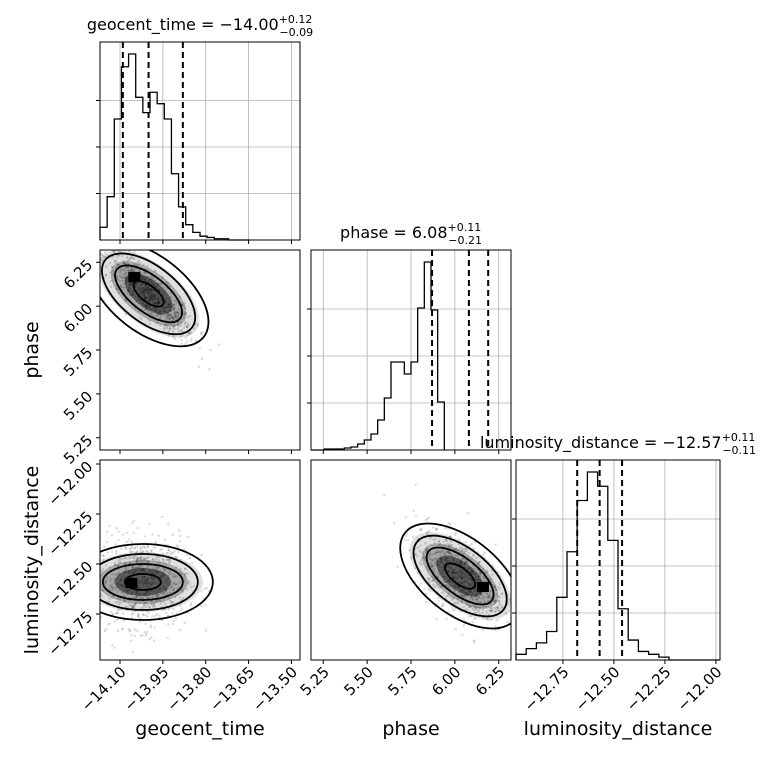  Describe the element at coordinates (199, 729) in the screenshot. I see `x-axis-label-geocent_time: geocent_time` at that location.